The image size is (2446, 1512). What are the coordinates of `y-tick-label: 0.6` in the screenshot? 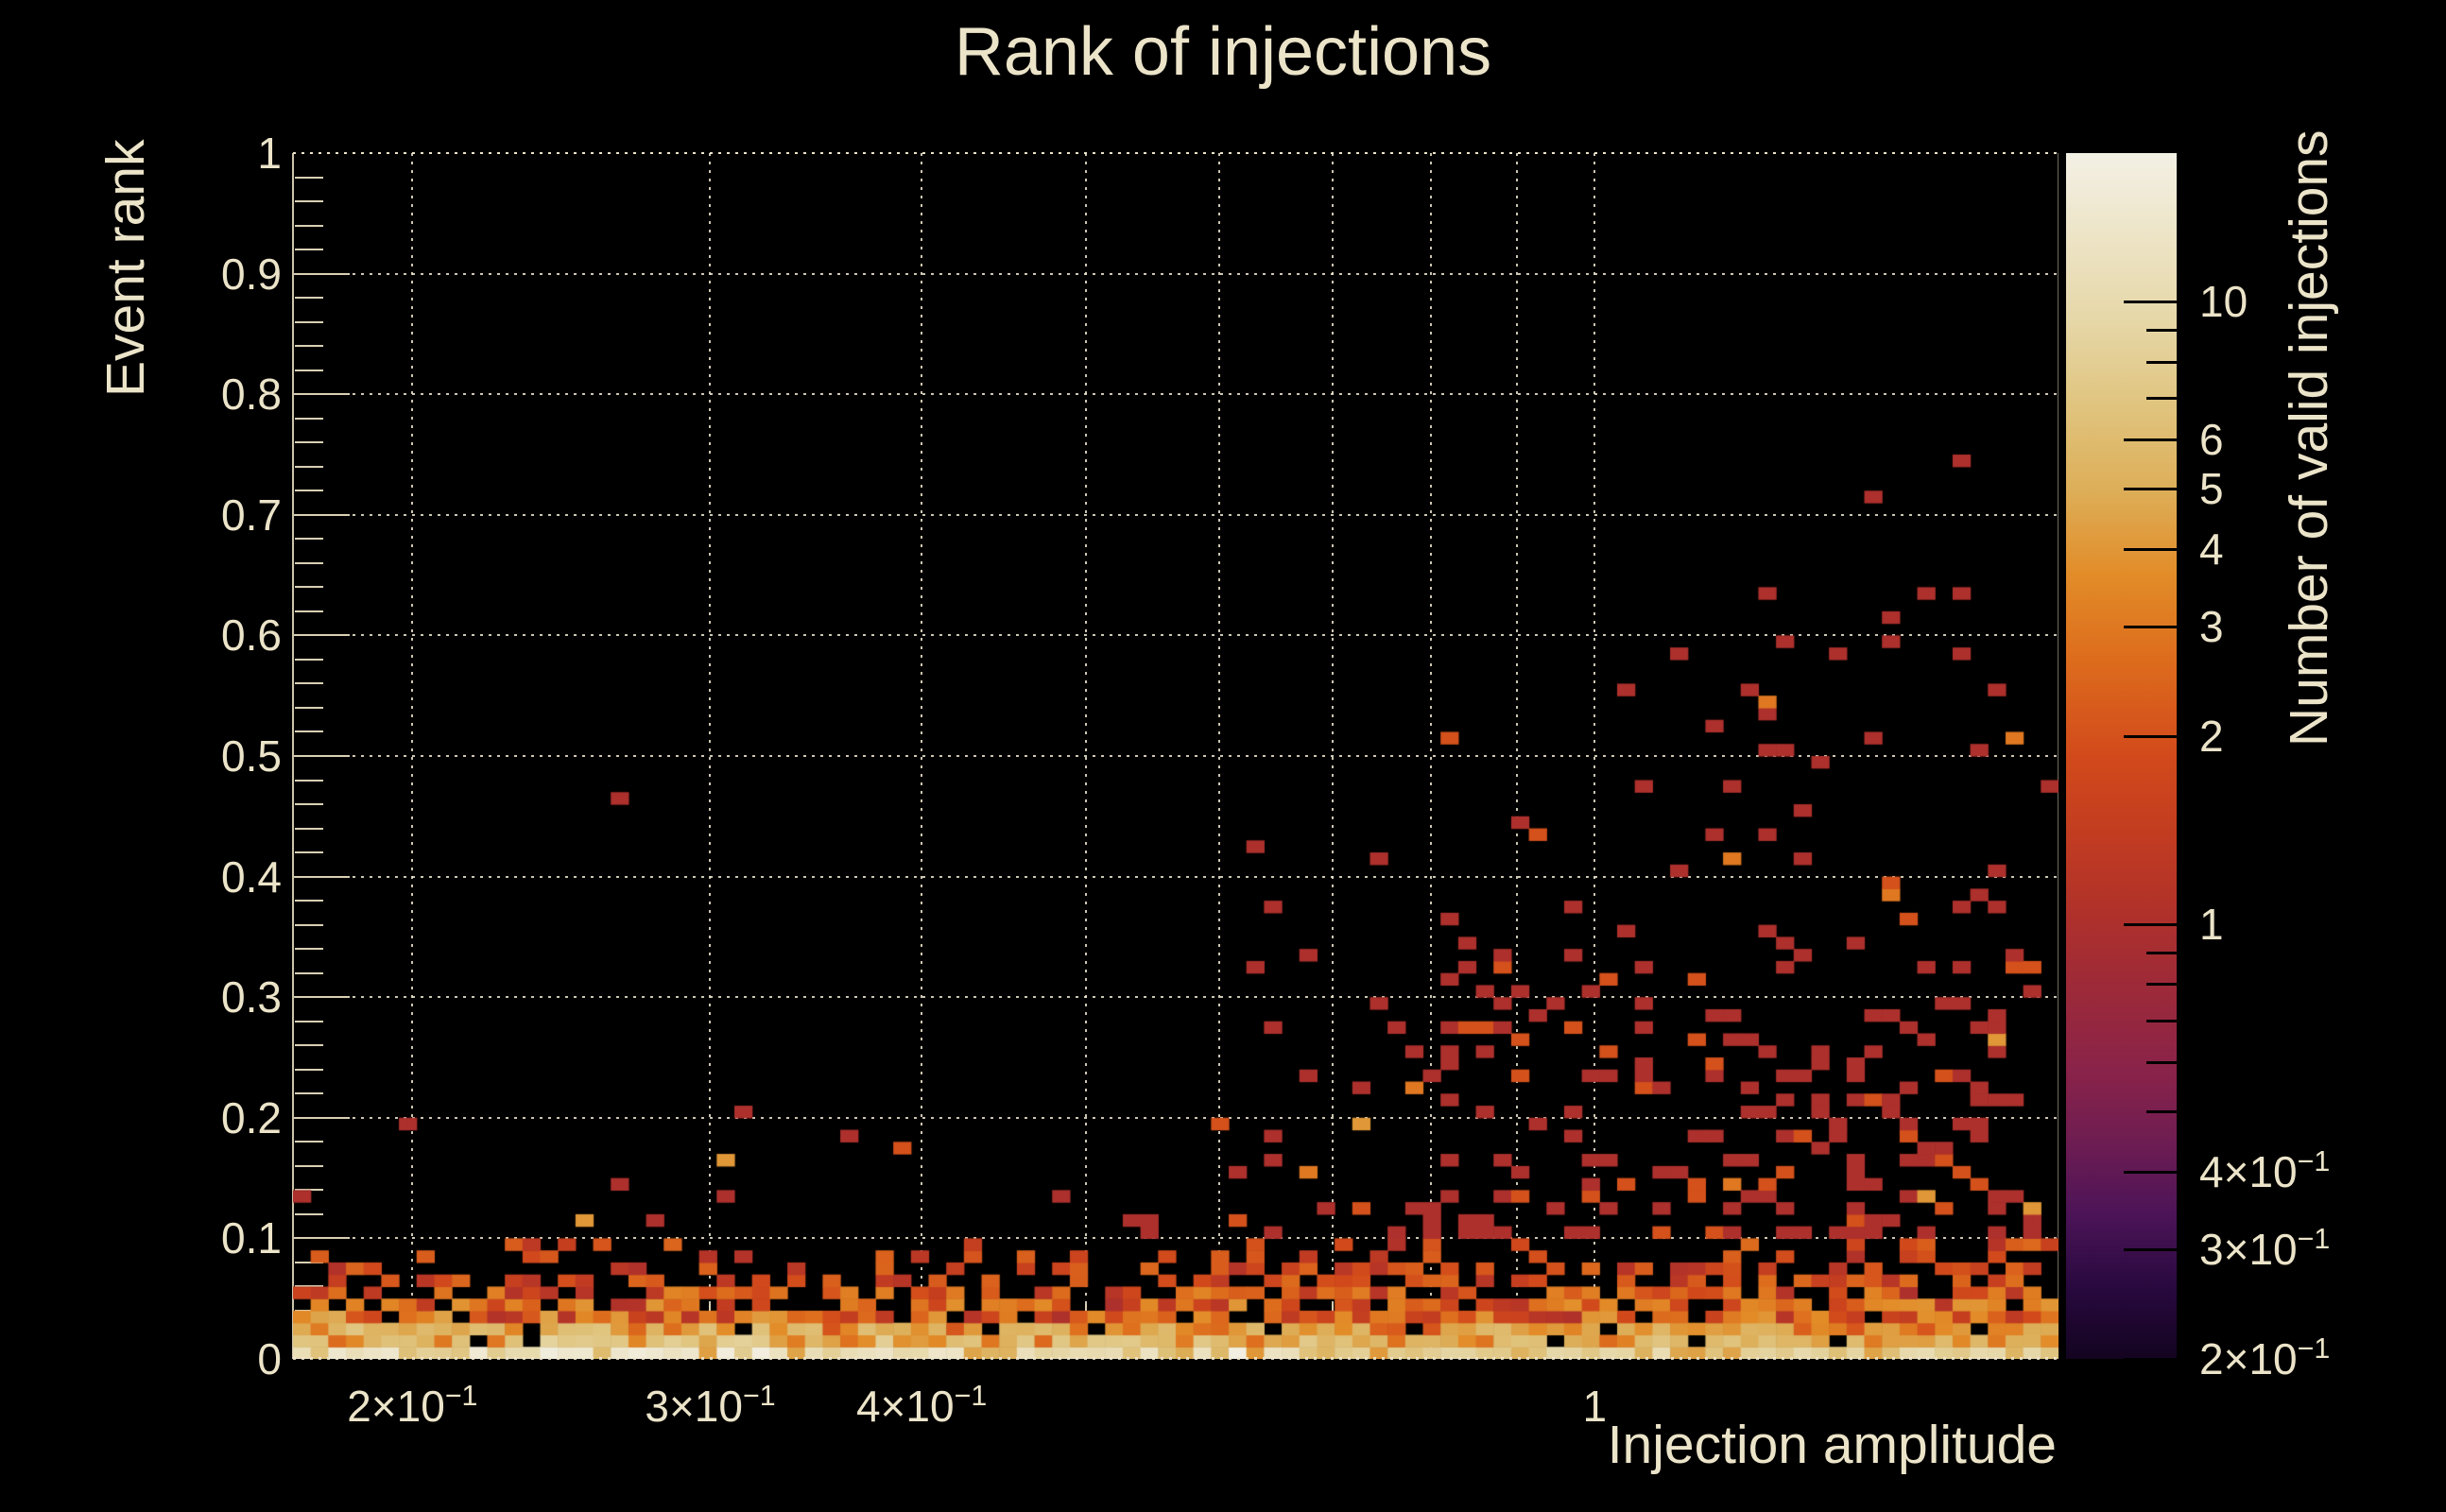 It's located at (251, 635).